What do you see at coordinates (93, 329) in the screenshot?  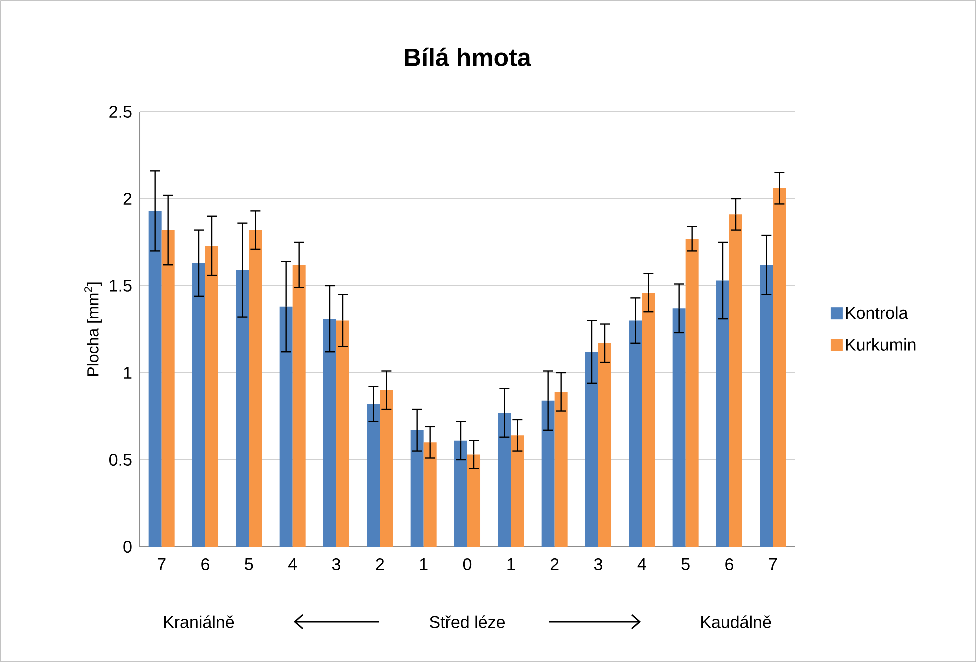 I see `y-axis-title: Plocha [mm$^{2}$]` at bounding box center [93, 329].